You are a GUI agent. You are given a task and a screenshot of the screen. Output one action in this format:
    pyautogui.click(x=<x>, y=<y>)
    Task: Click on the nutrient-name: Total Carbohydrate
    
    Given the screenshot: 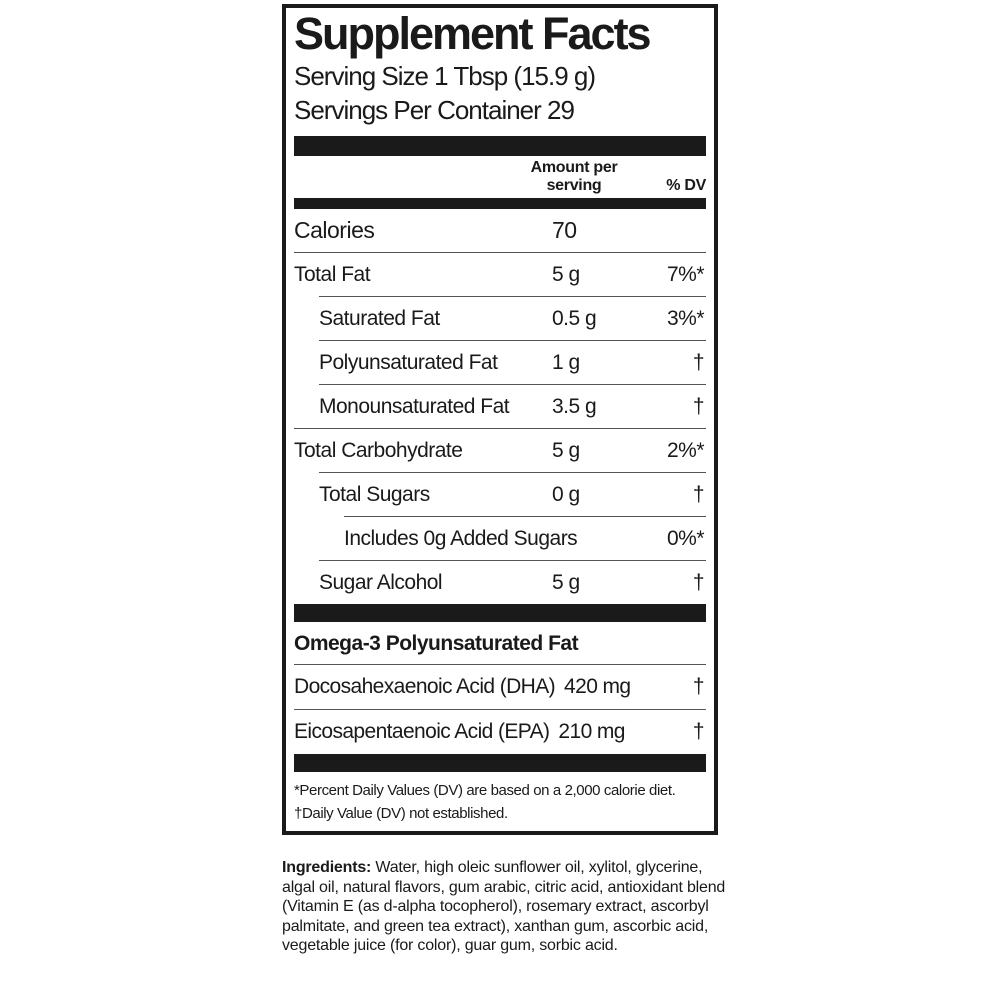 What is the action you would take?
    pyautogui.click(x=378, y=450)
    